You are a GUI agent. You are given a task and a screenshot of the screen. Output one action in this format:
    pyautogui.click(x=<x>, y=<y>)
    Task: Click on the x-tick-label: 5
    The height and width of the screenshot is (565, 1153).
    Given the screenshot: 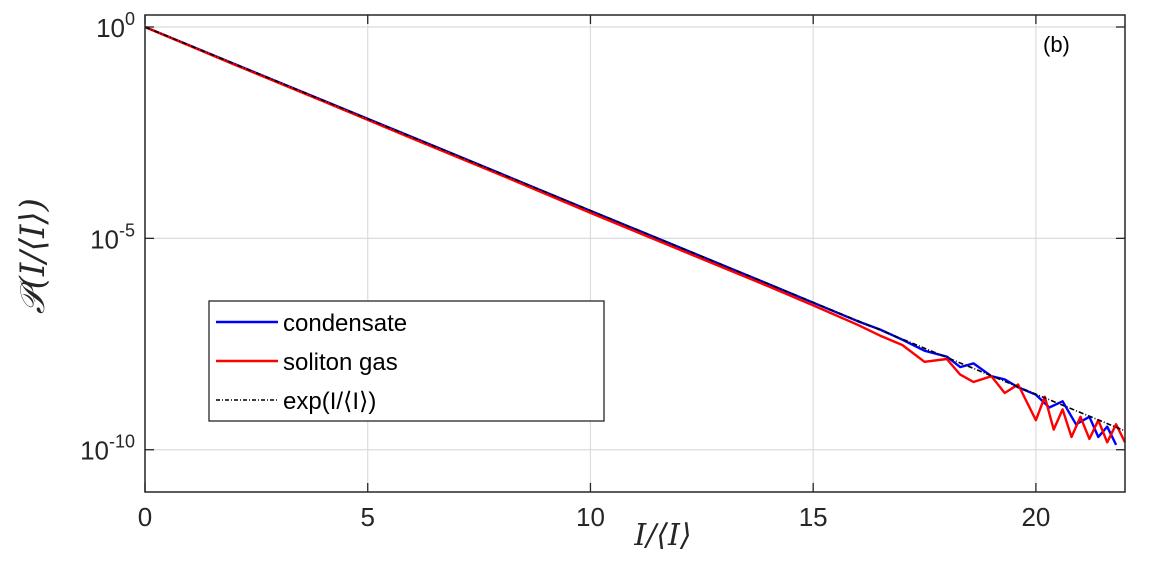 What is the action you would take?
    pyautogui.click(x=367, y=517)
    